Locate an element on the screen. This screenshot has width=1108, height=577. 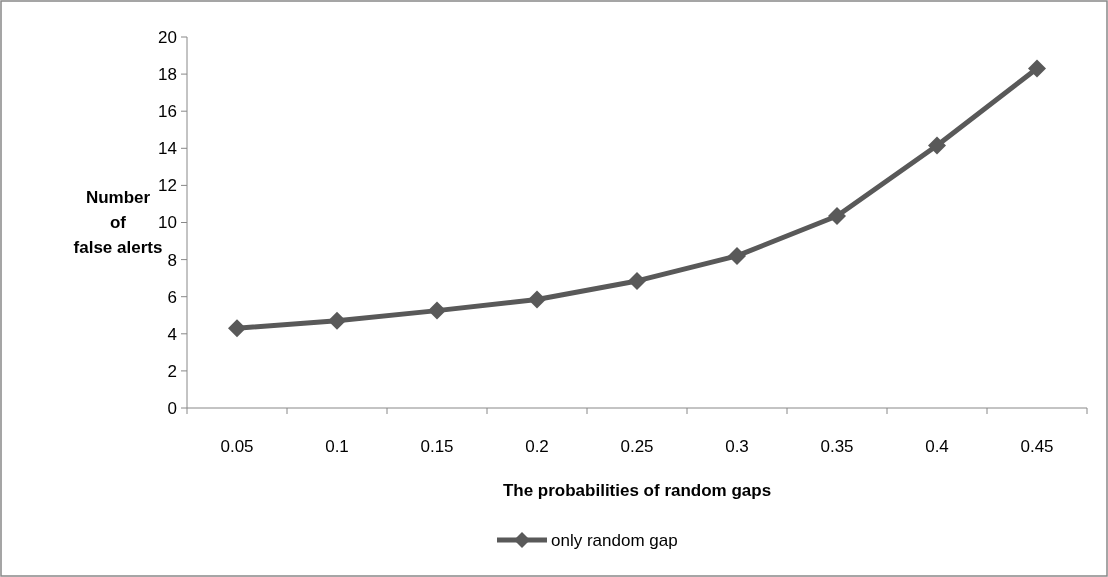
x-tick-label: 0.05 is located at coordinates (237, 446).